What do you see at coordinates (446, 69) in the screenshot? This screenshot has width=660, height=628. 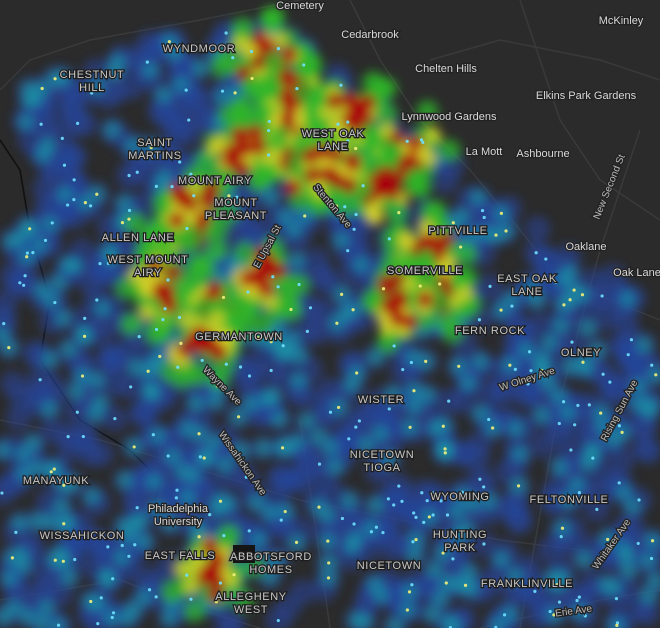 I see `place-label: Chelten Hills` at bounding box center [446, 69].